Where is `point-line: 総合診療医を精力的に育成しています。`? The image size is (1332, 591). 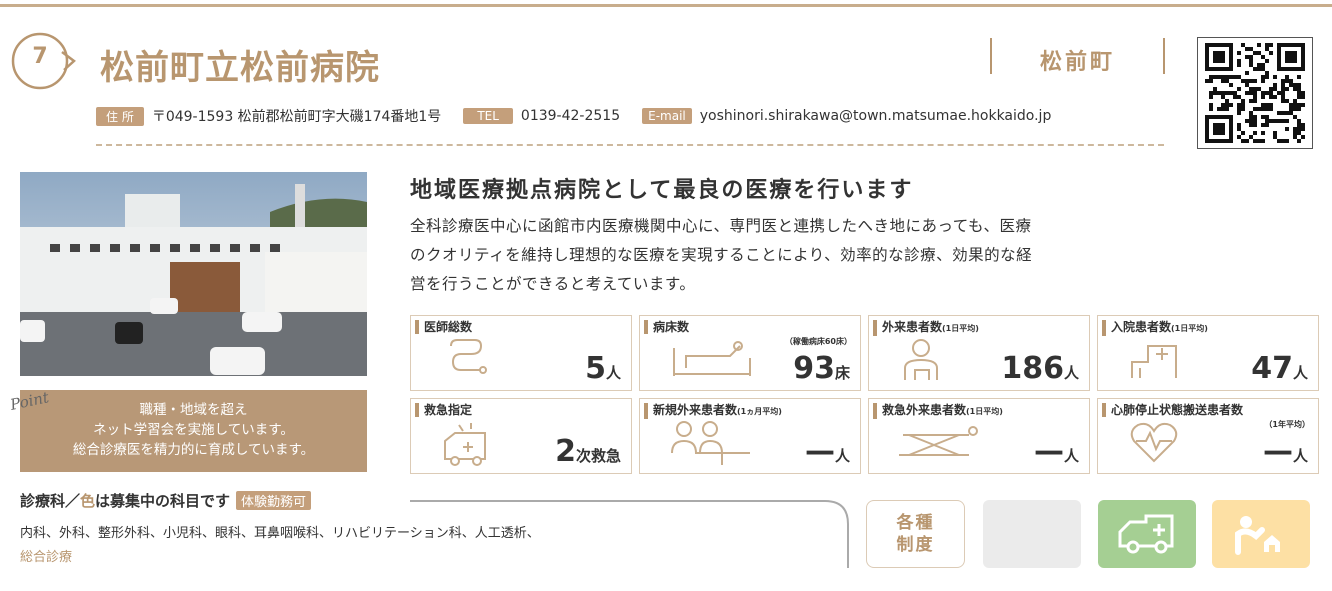 point-line: 総合診療医を精力的に育成しています。 is located at coordinates (193, 450).